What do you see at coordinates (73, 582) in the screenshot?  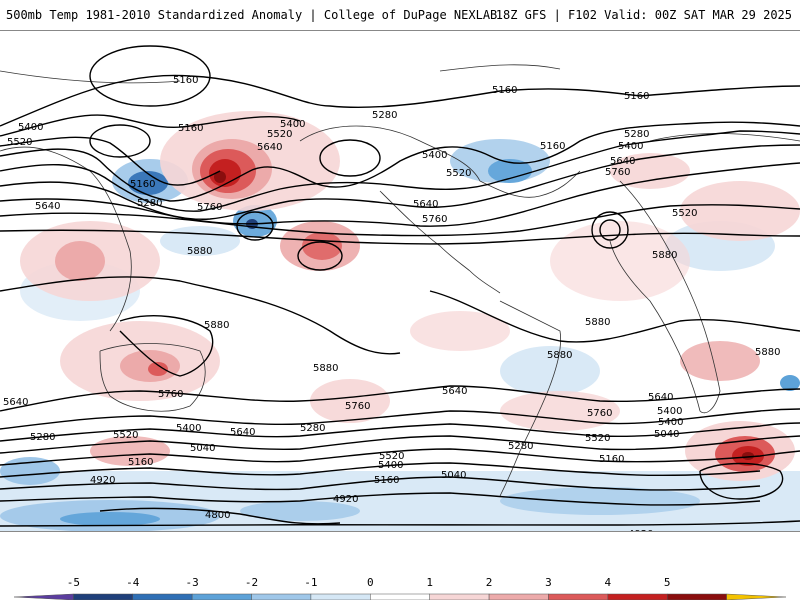 I see `colorbar-tick-label: -5` at bounding box center [73, 582].